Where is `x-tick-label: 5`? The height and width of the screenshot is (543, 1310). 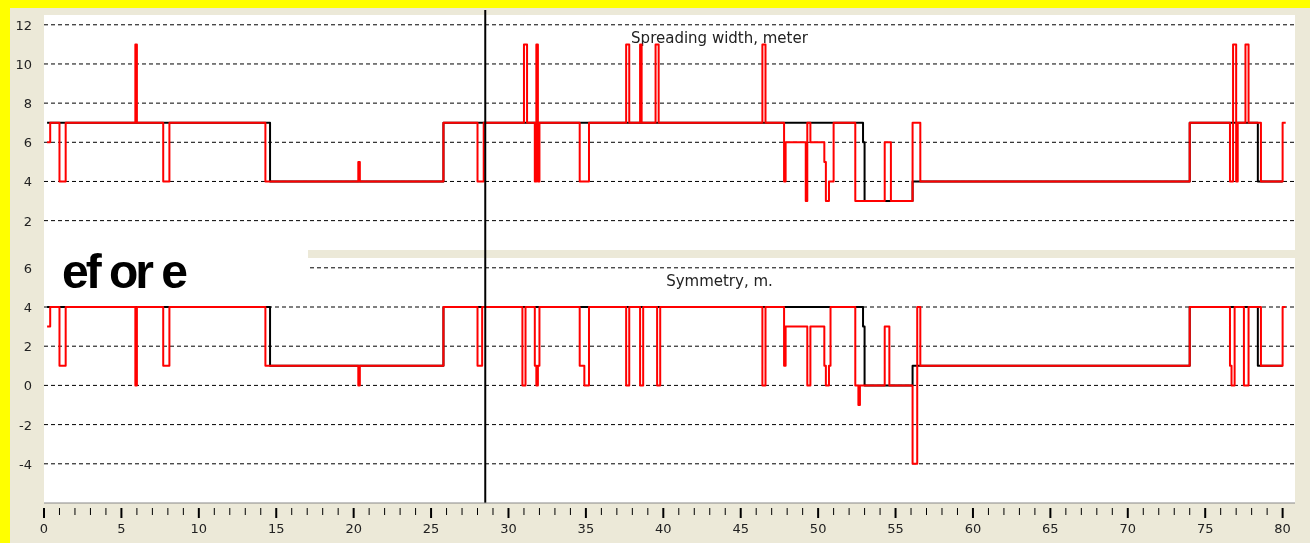 x-tick-label: 5 is located at coordinates (121, 528).